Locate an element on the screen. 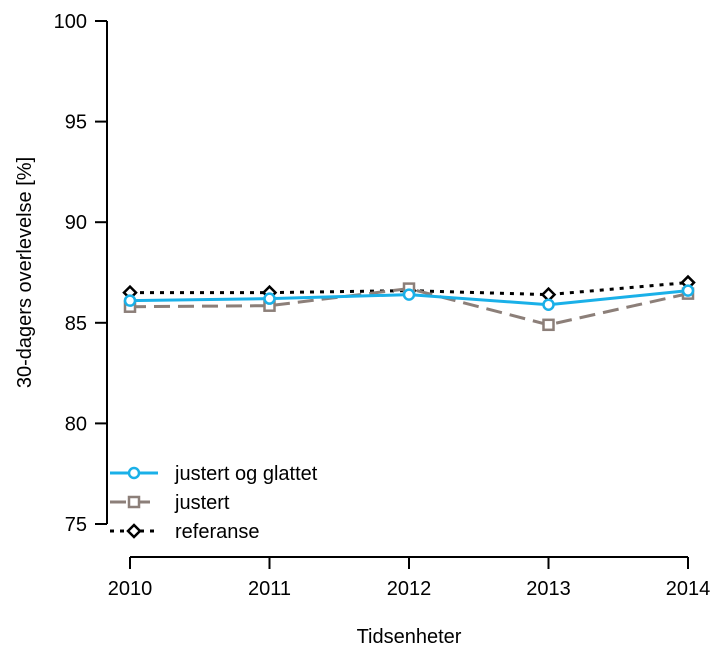  x-tick-label: 2011 is located at coordinates (269, 589).